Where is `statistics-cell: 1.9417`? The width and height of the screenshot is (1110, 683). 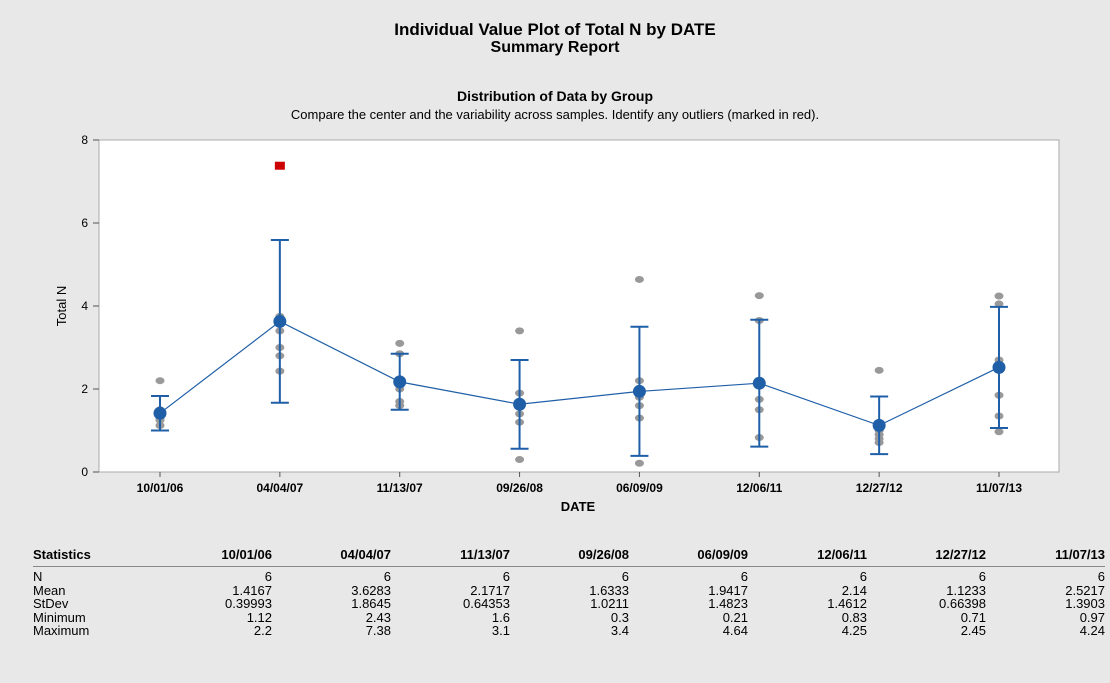 statistics-cell: 1.9417 is located at coordinates (728, 590).